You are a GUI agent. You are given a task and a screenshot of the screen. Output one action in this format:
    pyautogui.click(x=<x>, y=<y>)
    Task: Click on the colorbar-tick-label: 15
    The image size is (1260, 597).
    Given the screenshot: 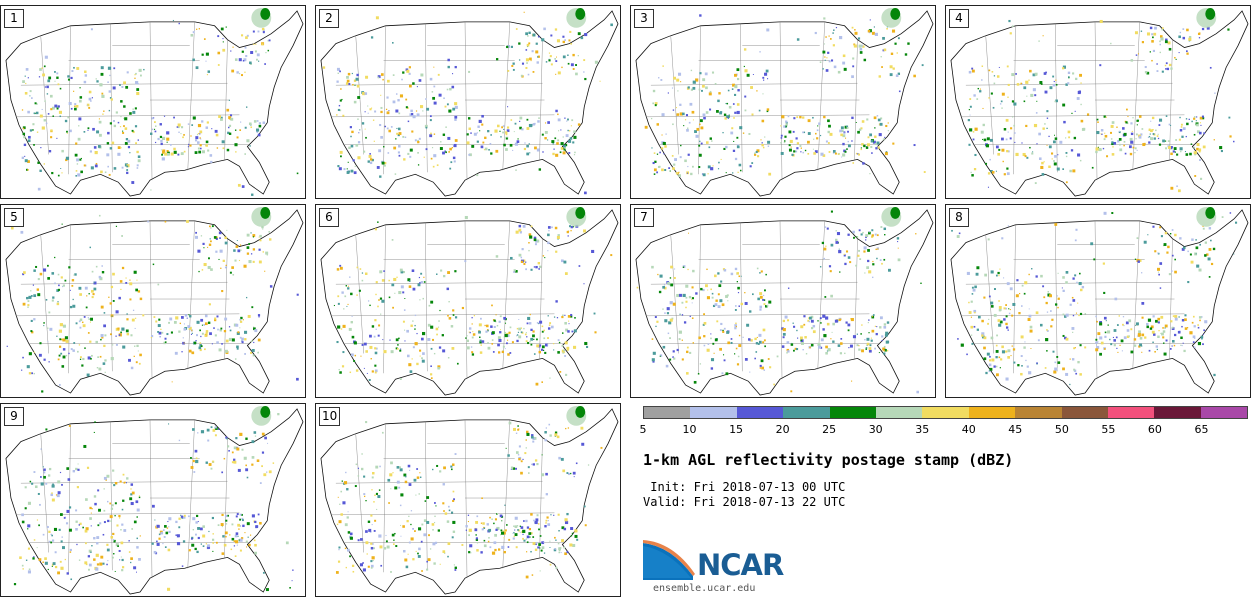 What is the action you would take?
    pyautogui.click(x=736, y=429)
    